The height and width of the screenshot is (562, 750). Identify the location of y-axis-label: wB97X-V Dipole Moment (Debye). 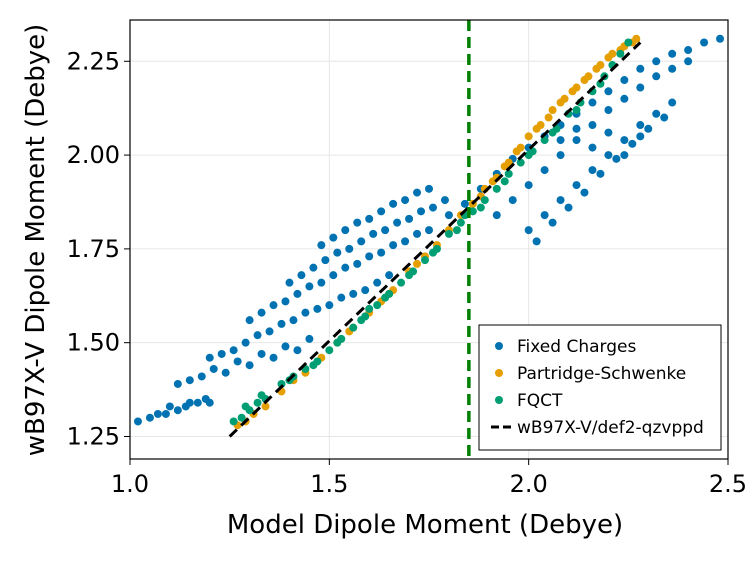
(36, 240).